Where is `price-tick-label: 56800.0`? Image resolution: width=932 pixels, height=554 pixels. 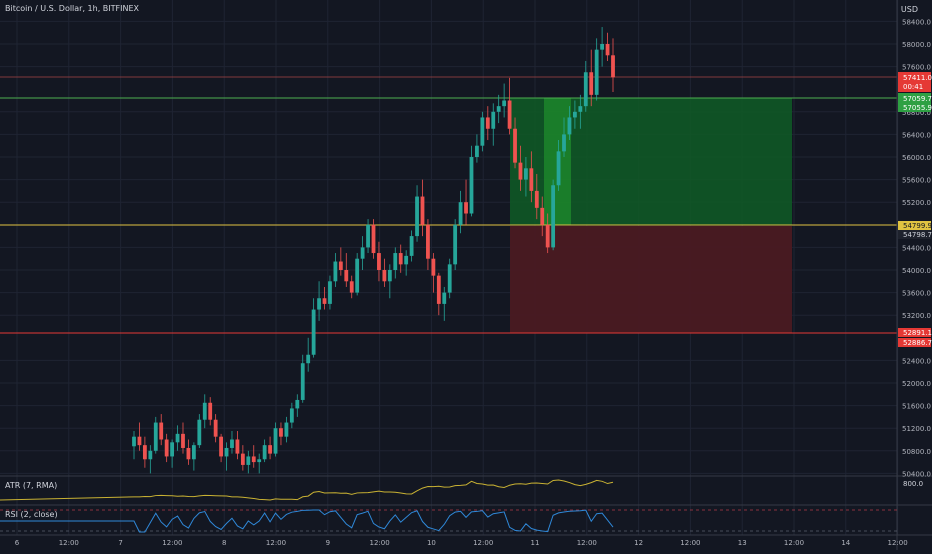
price-tick-label: 56800.0 is located at coordinates (916, 113).